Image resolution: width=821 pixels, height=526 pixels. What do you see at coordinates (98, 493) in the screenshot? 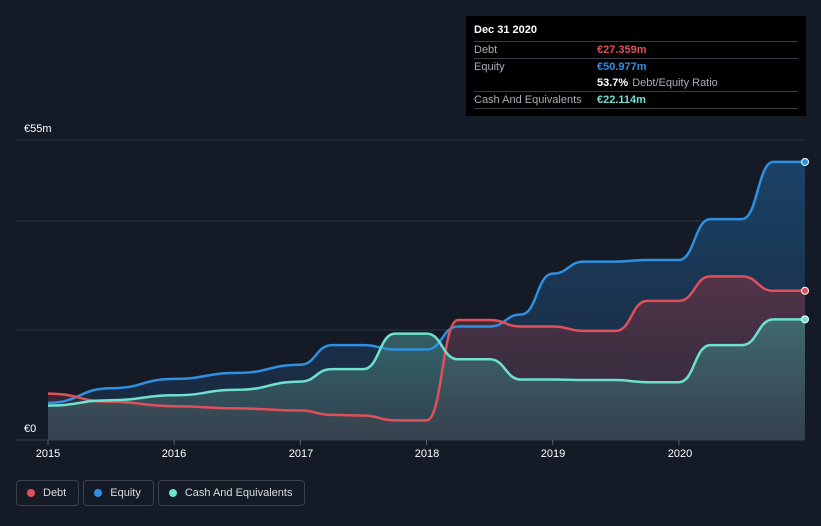
I see `equity-dot-icon` at bounding box center [98, 493].